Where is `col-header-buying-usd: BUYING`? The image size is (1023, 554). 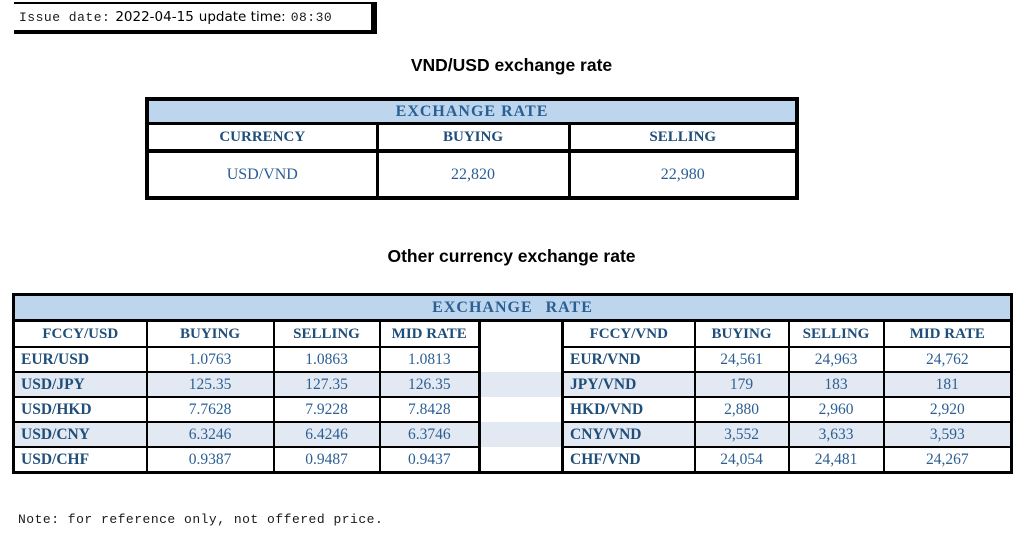
col-header-buying-usd: BUYING is located at coordinates (210, 333).